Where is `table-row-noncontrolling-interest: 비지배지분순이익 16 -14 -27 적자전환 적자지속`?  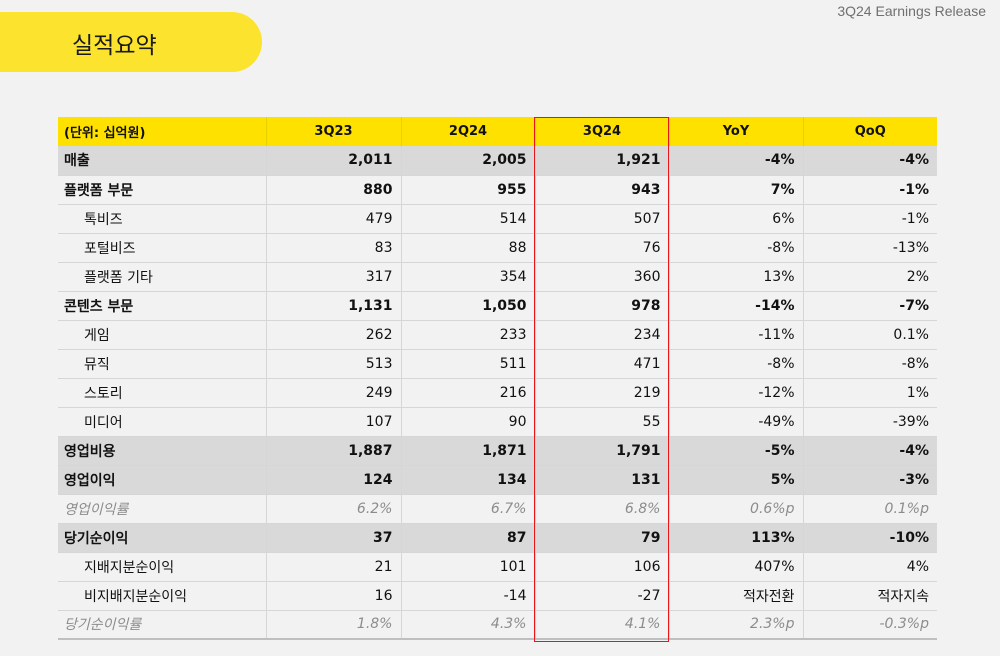
table-row-noncontrolling-interest: 비지배지분순이익 16 -14 -27 적자전환 적자지속 is located at coordinates (497, 596).